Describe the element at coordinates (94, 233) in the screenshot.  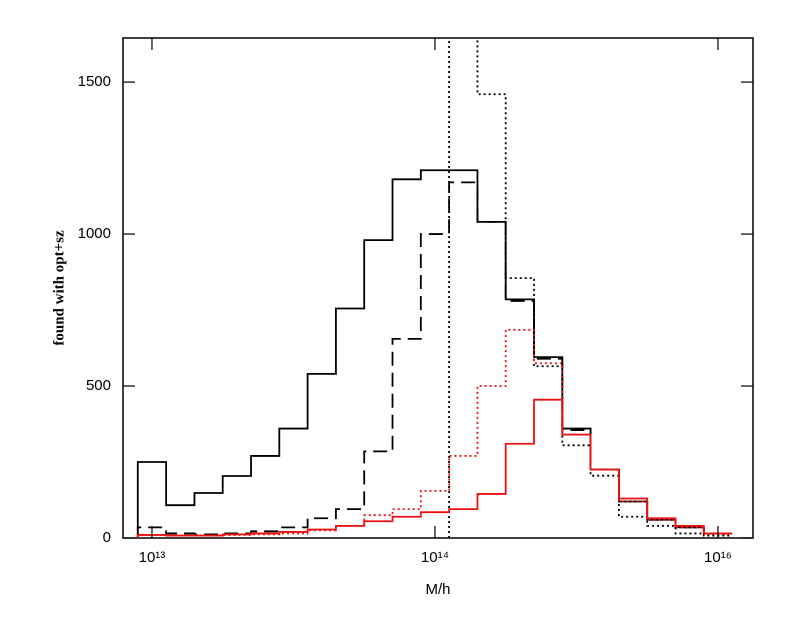
I see `y-tick-label: 1000` at that location.